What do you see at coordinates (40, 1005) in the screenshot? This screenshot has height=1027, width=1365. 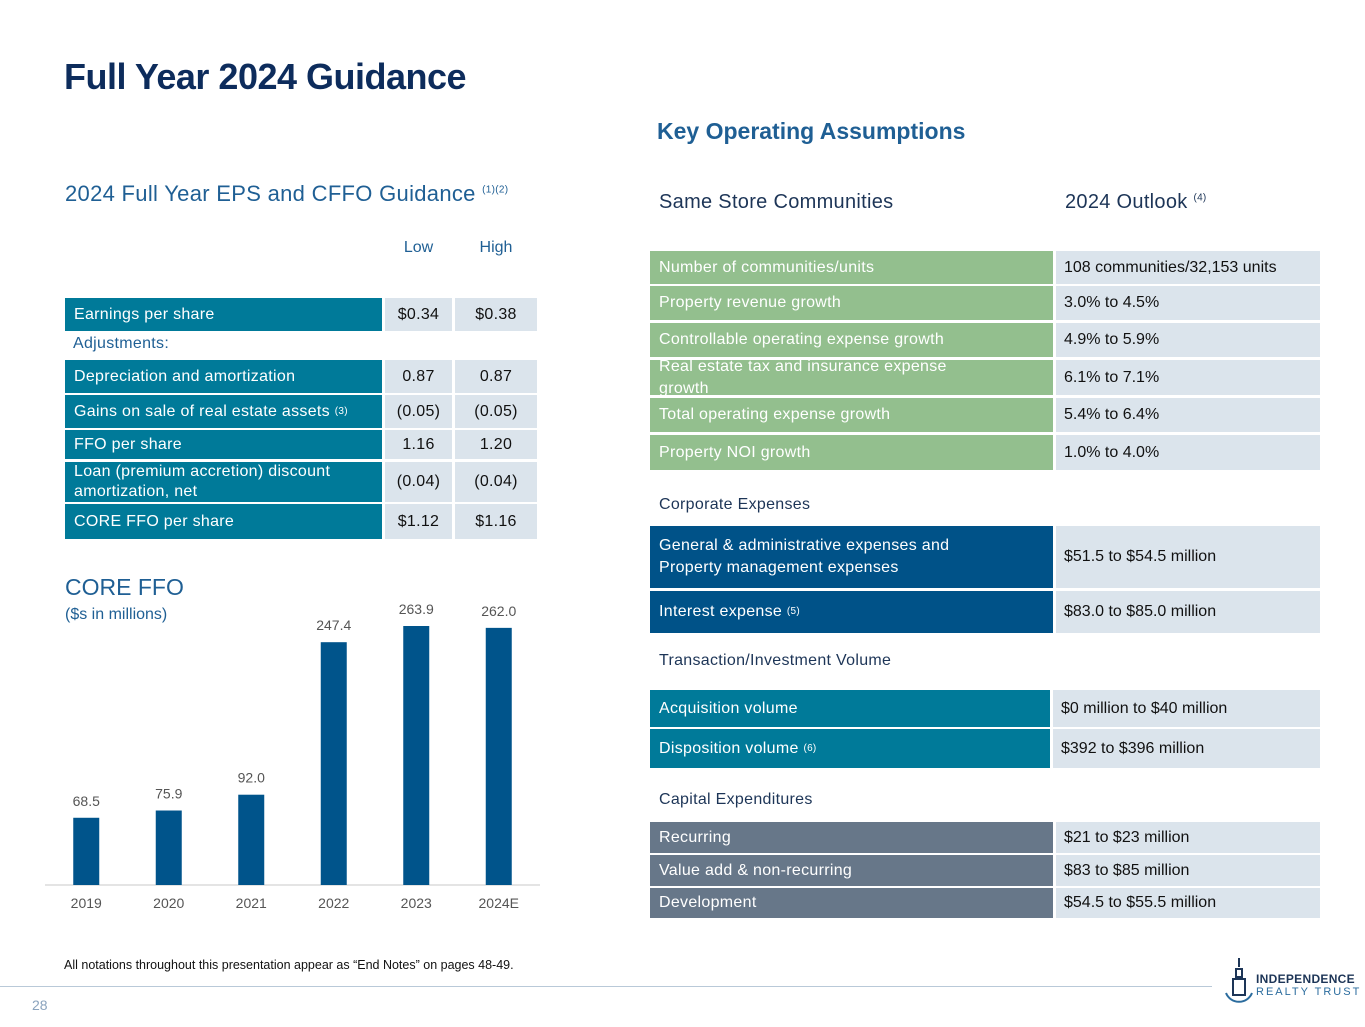 I see `page-number: 28` at bounding box center [40, 1005].